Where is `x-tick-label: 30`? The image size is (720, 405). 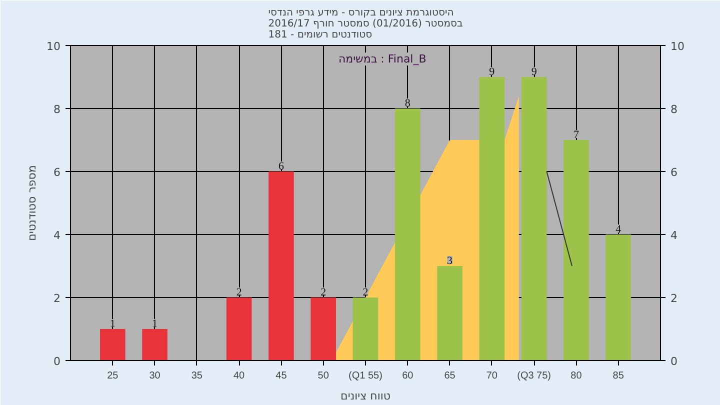
x-tick-label: 30 is located at coordinates (155, 376).